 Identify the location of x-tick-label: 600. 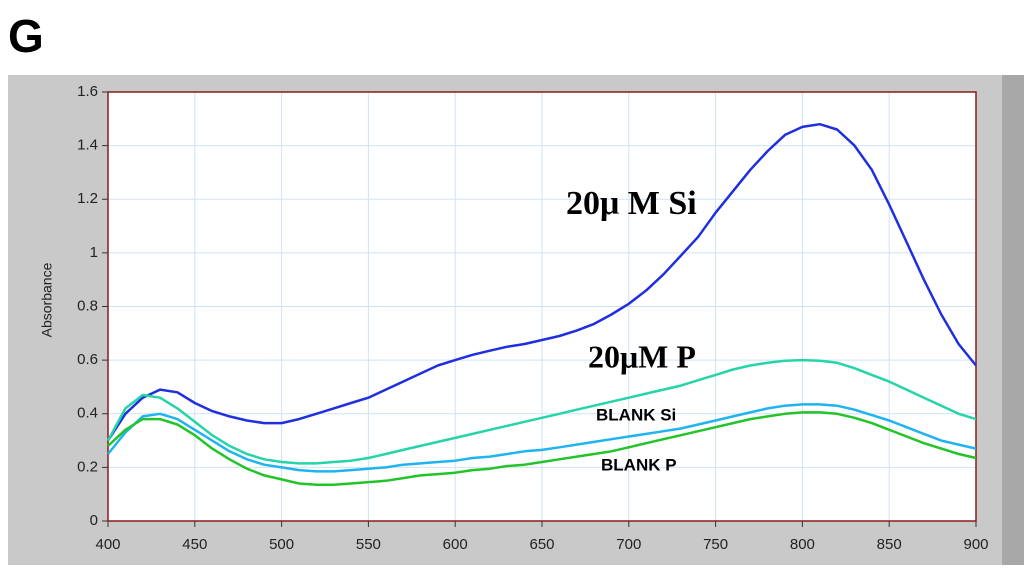
(455, 544).